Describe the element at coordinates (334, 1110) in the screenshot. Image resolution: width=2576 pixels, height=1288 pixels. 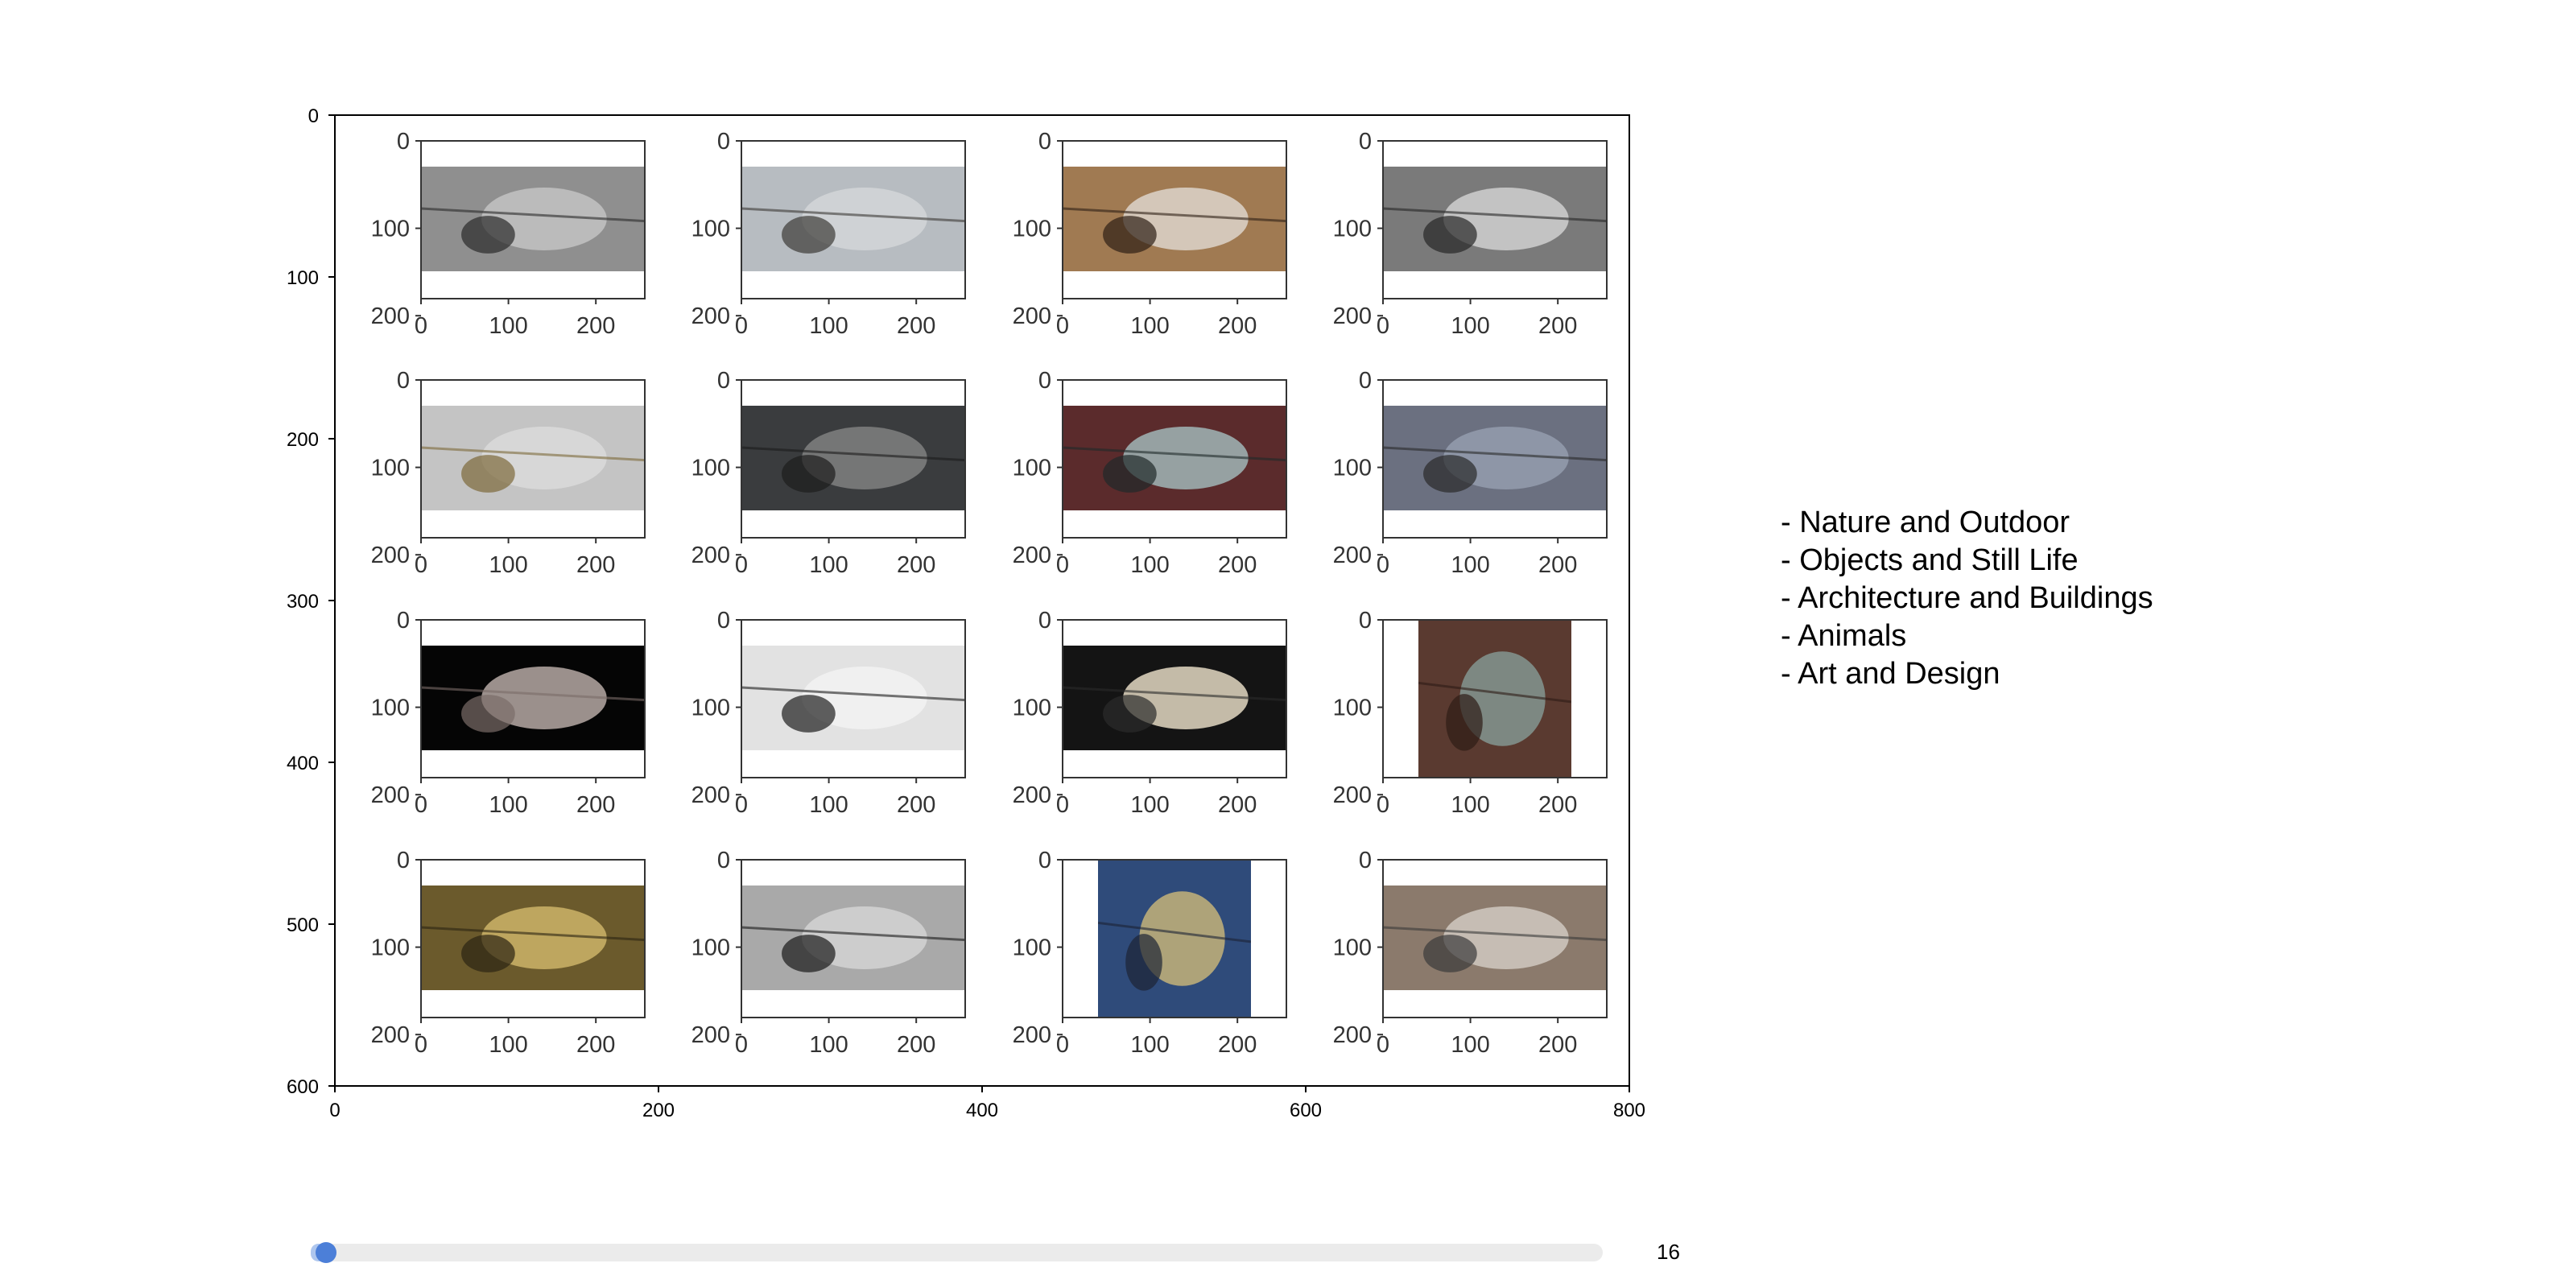
I see `outer-x-tick-label: 0` at that location.